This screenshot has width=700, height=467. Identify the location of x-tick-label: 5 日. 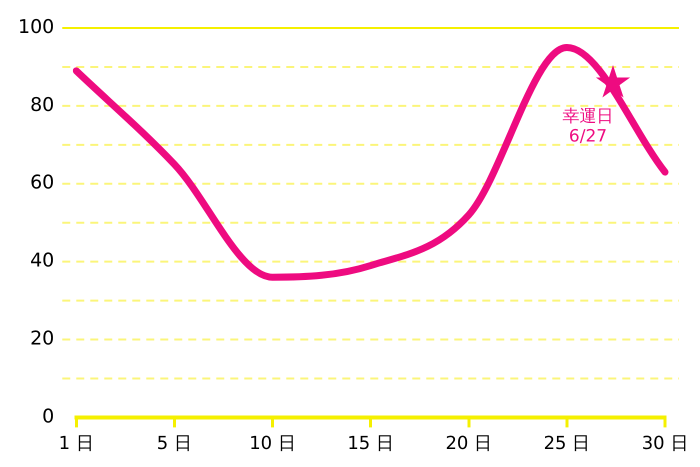
(174, 443).